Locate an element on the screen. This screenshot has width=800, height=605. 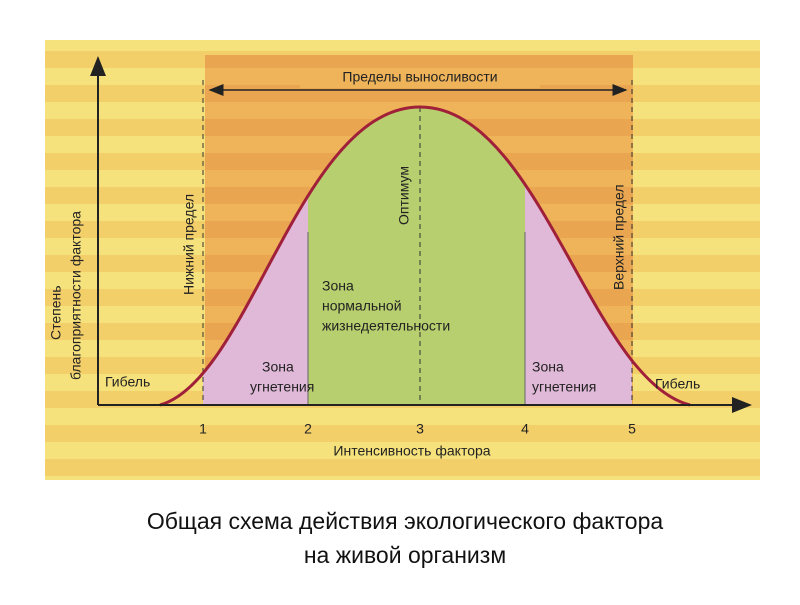
x-tick-label: 5 is located at coordinates (632, 429).